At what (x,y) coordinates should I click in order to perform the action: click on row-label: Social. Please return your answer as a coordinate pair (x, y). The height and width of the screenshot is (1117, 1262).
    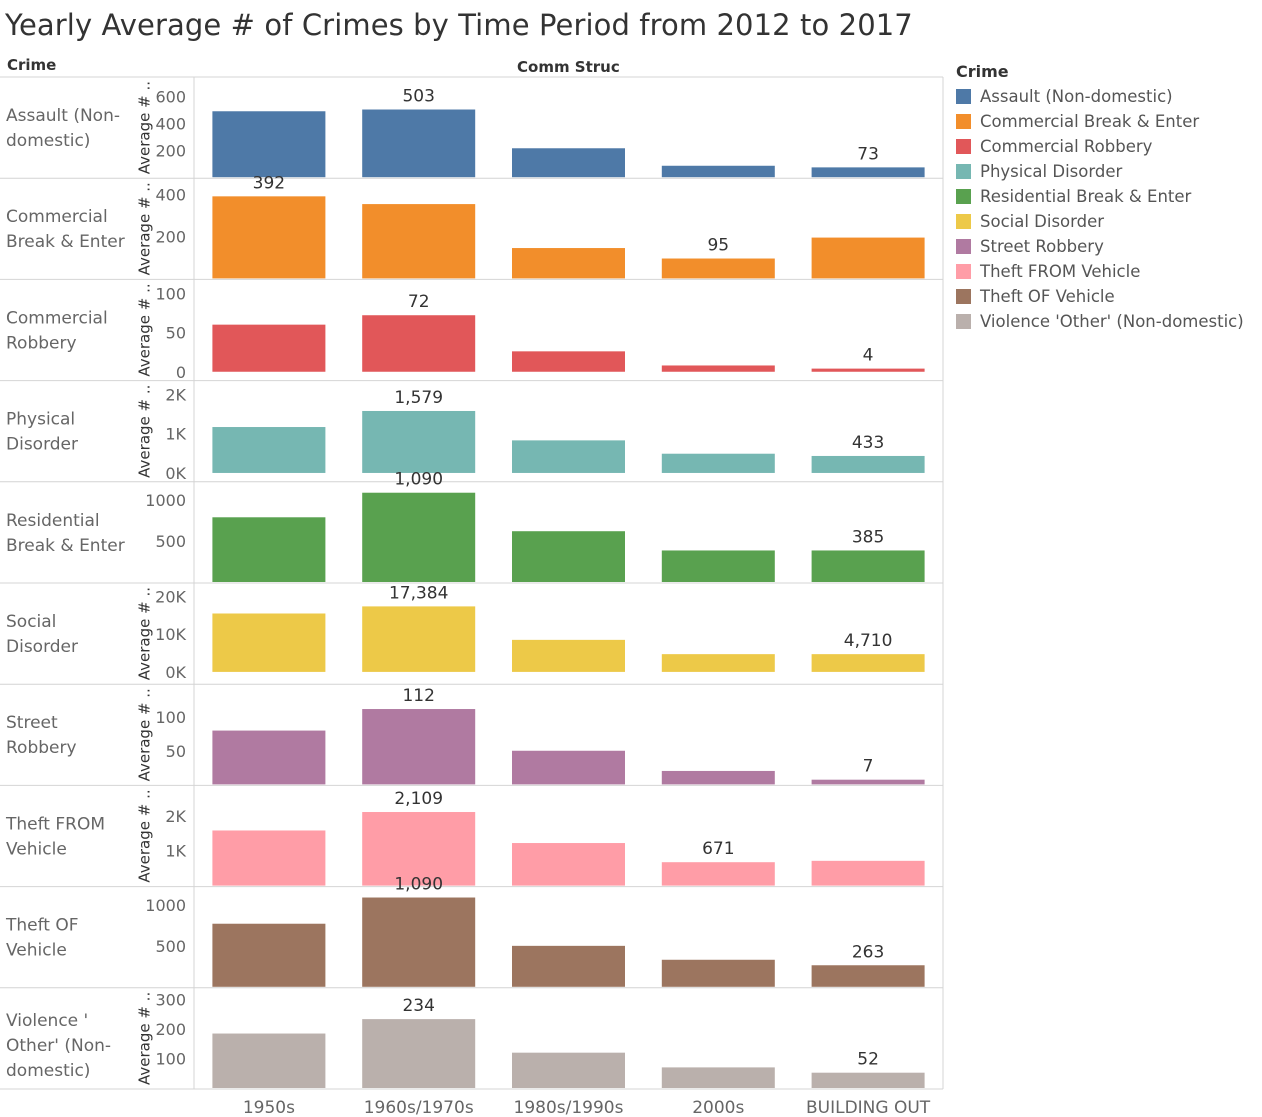
    Looking at the image, I should click on (31, 622).